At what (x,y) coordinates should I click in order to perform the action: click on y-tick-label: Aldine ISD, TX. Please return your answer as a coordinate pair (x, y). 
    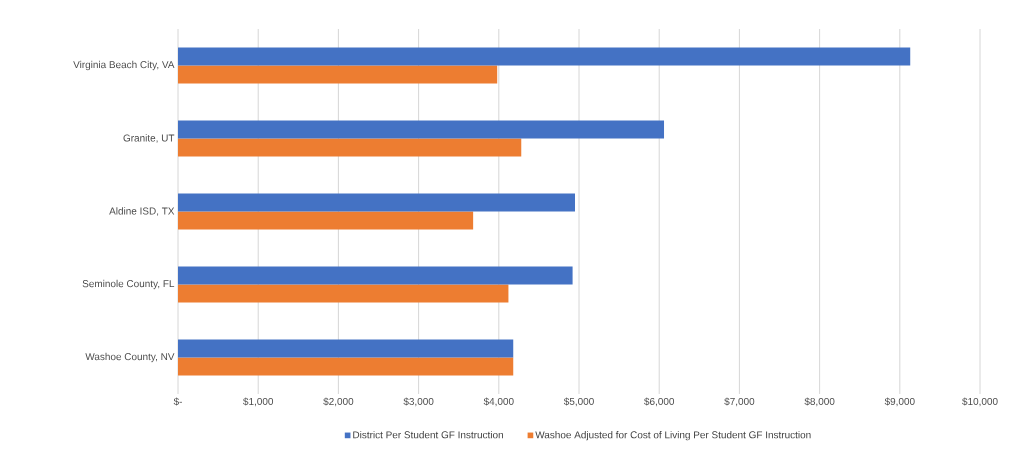
    Looking at the image, I should click on (142, 211).